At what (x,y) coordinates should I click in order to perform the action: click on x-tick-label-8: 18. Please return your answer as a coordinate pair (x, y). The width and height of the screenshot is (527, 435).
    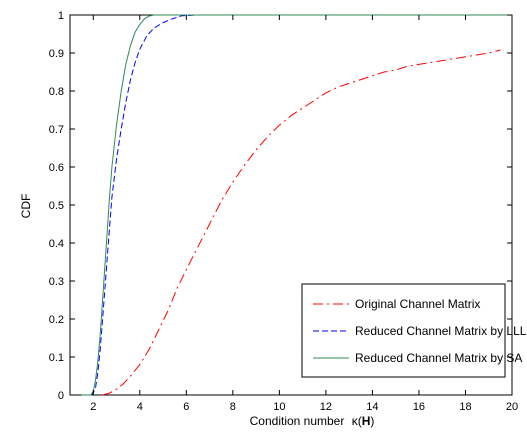
    Looking at the image, I should click on (465, 407).